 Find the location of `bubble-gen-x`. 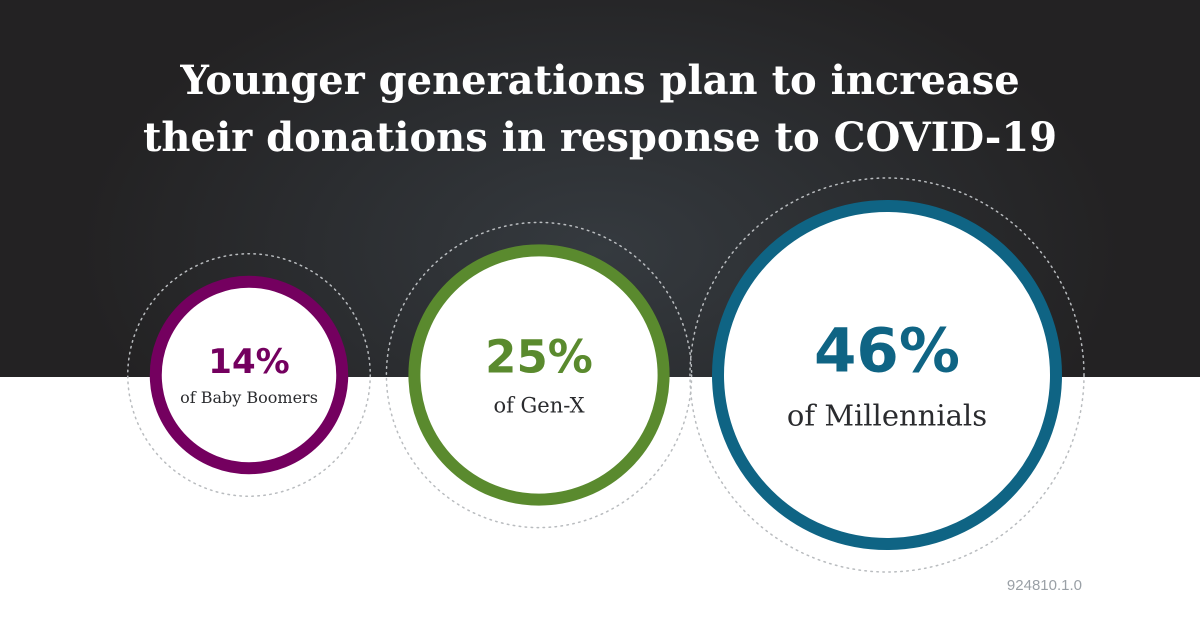

bubble-gen-x is located at coordinates (539, 375).